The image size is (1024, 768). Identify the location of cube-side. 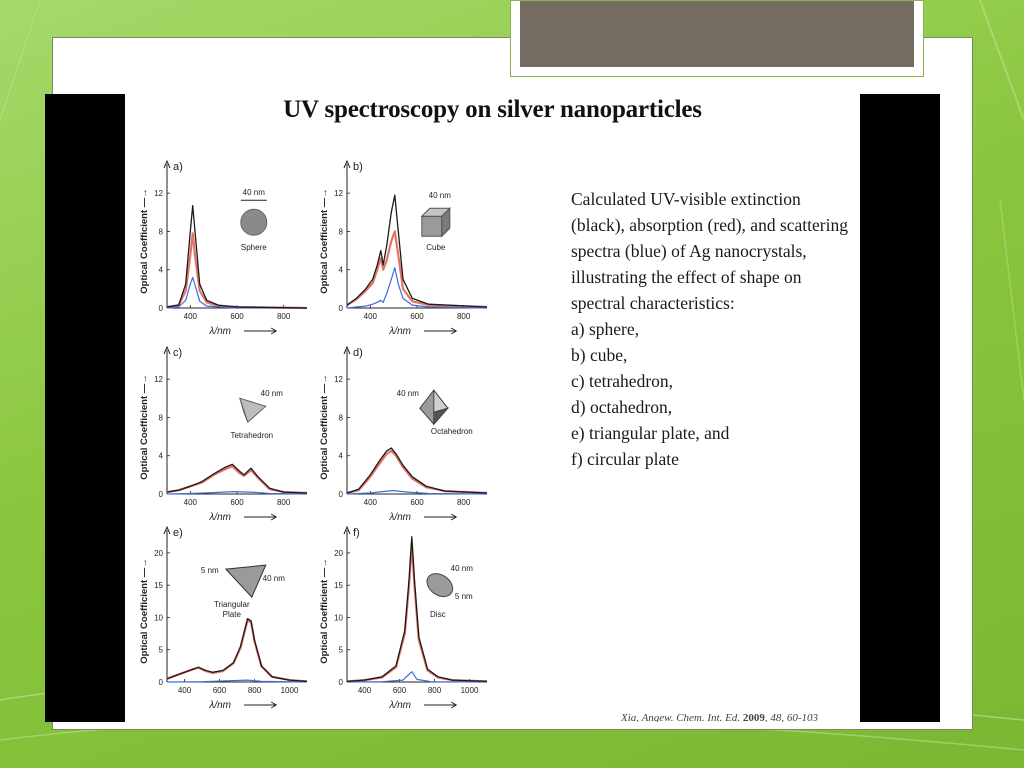
(446, 222).